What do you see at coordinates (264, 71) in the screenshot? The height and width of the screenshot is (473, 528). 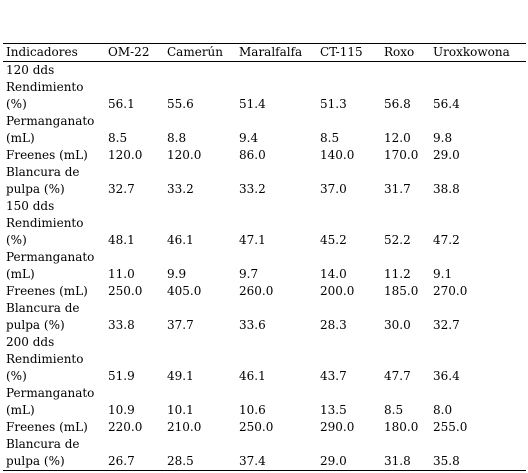 I see `section-row: 120 dds` at bounding box center [264, 71].